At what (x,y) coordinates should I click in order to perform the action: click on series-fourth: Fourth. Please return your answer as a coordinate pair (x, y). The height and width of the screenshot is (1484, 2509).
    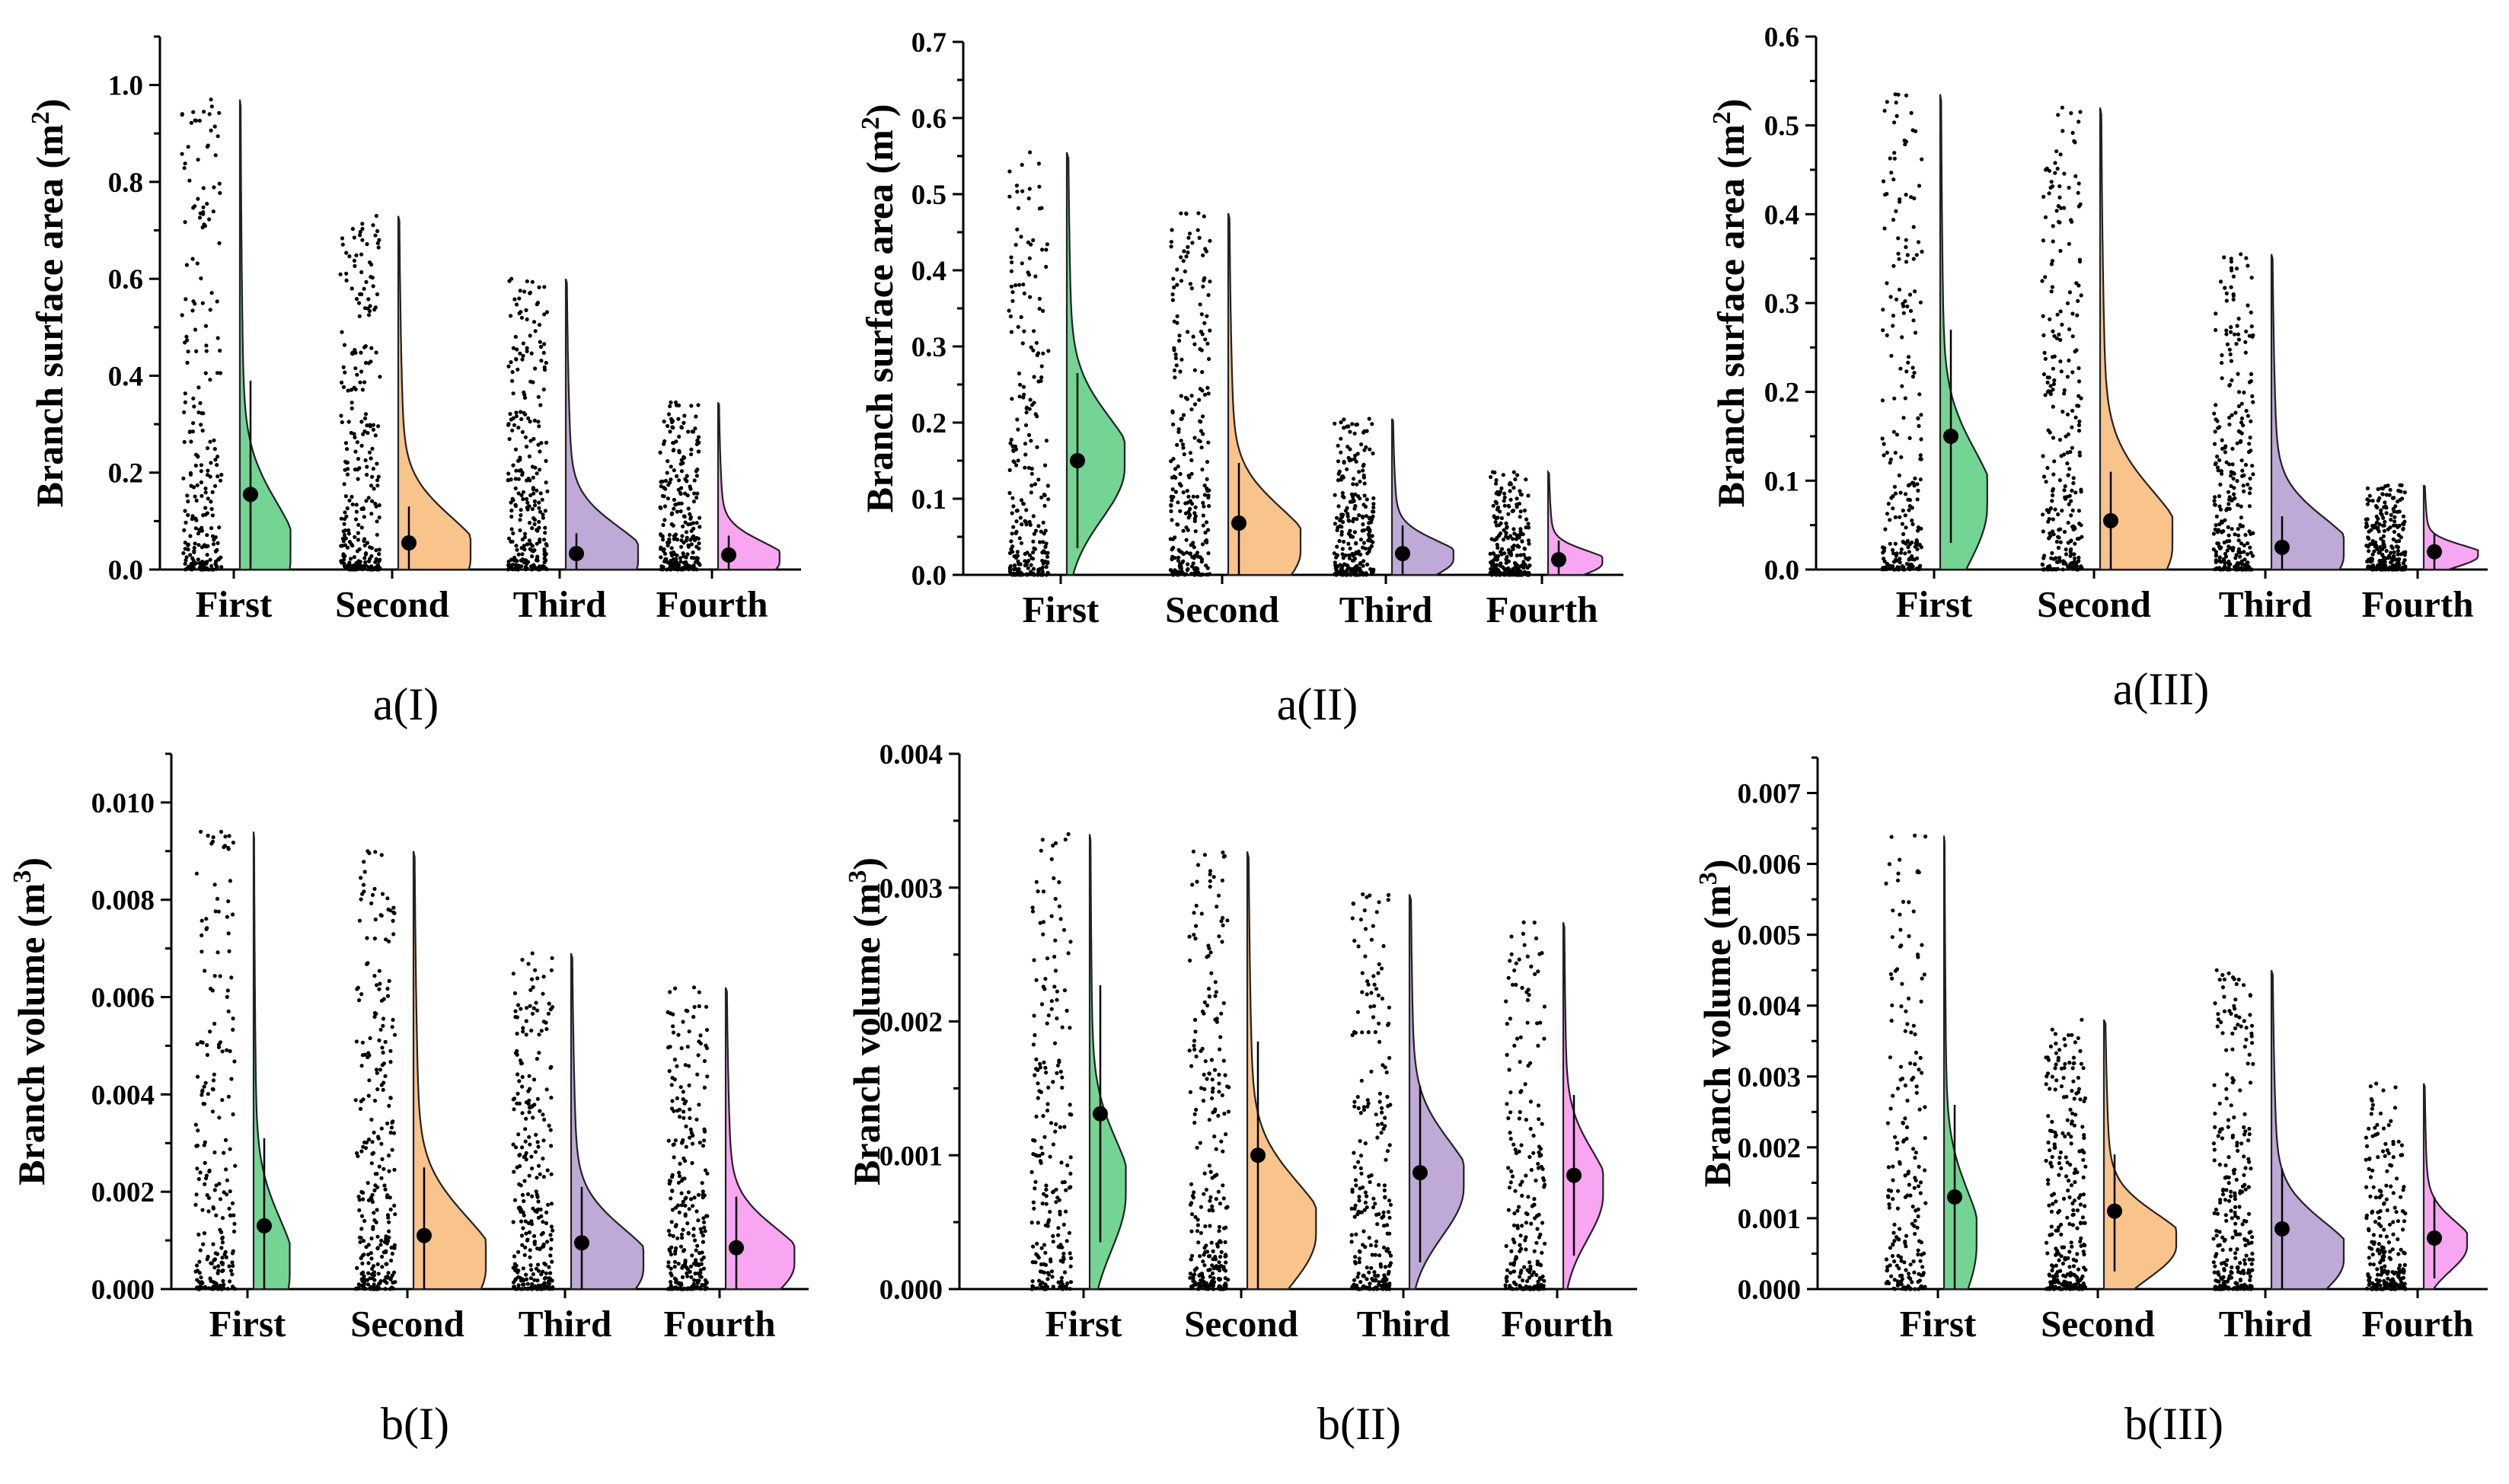
    Looking at the image, I should click on (1545, 549).